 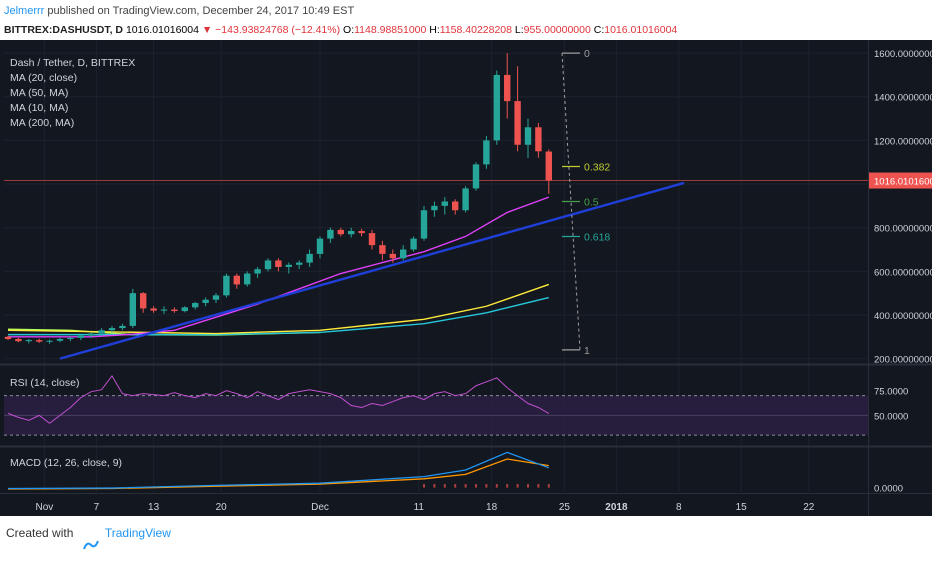 What do you see at coordinates (44, 78) in the screenshot?
I see `legend-ma20: MA (20, close)` at bounding box center [44, 78].